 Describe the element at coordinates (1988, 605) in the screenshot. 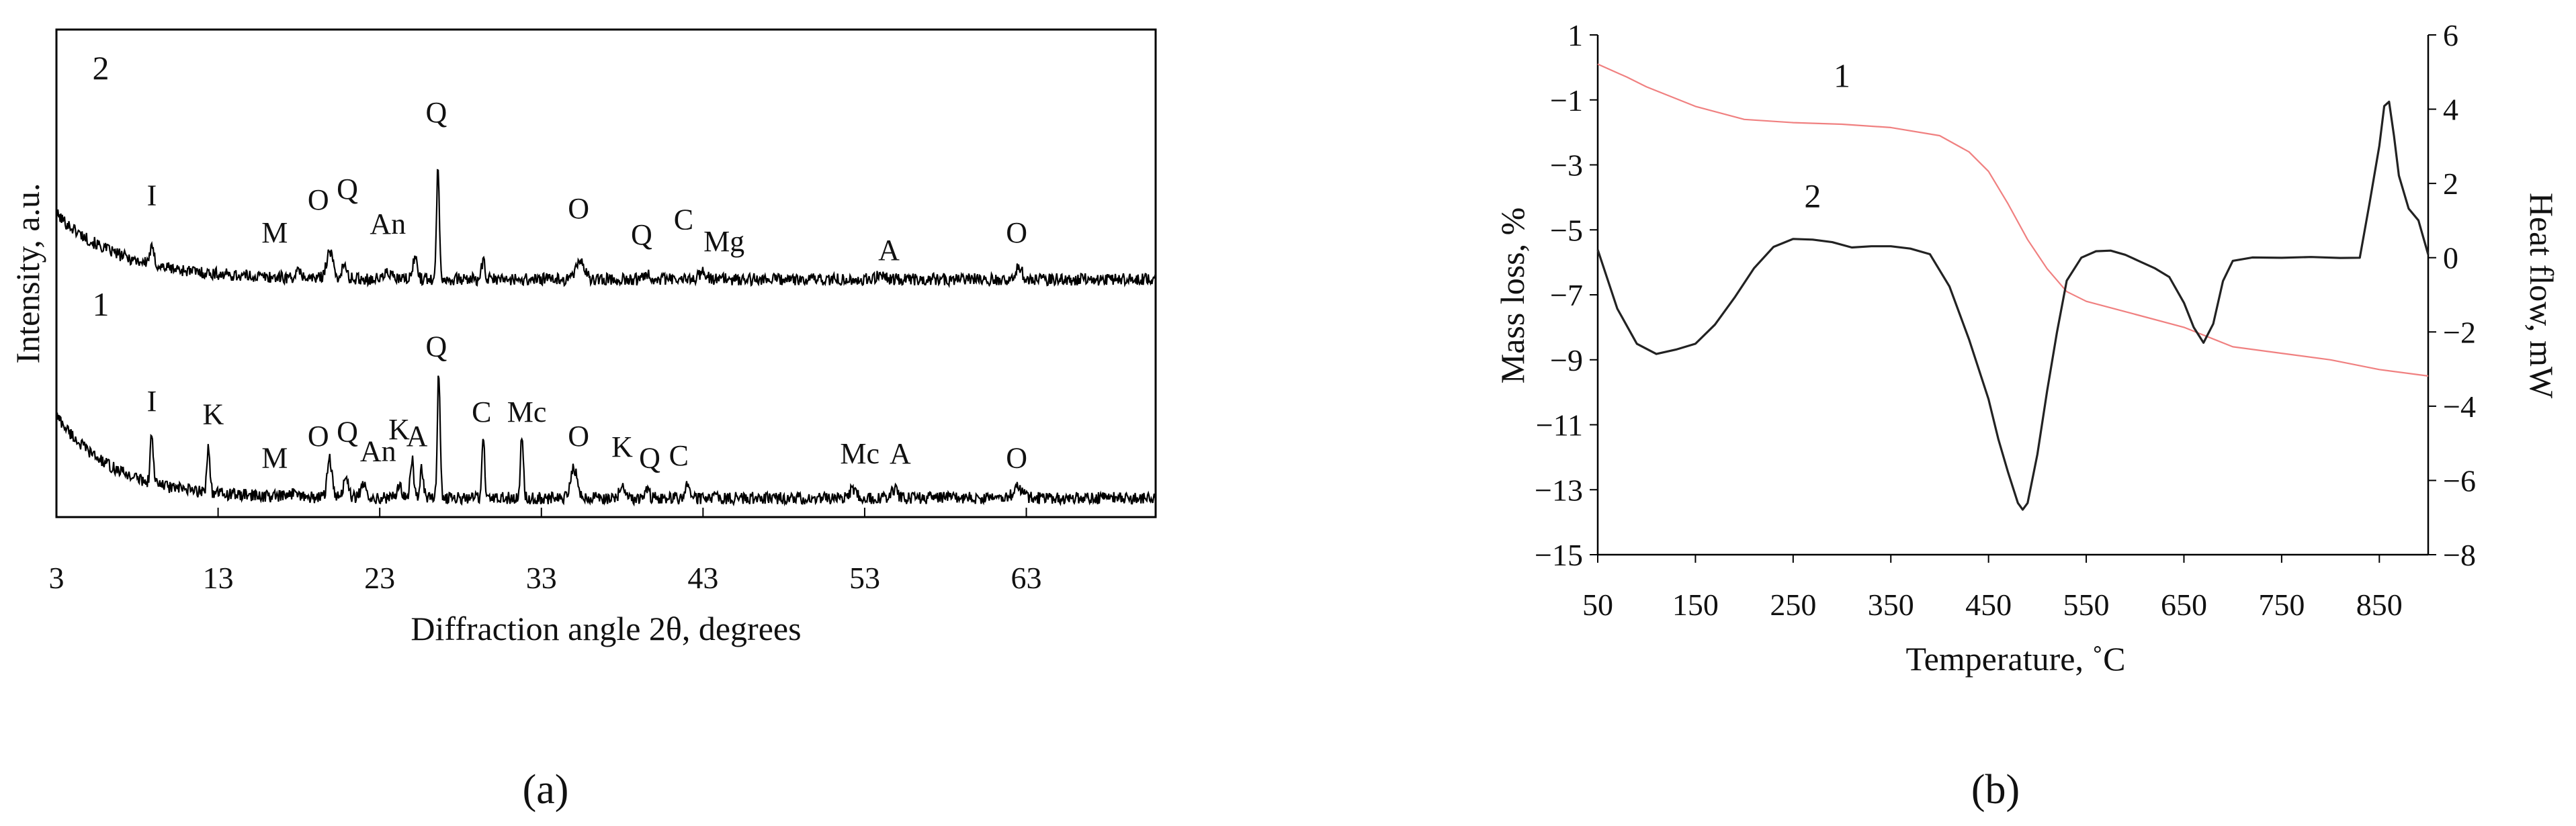

I see `x-tick-label: 450` at that location.